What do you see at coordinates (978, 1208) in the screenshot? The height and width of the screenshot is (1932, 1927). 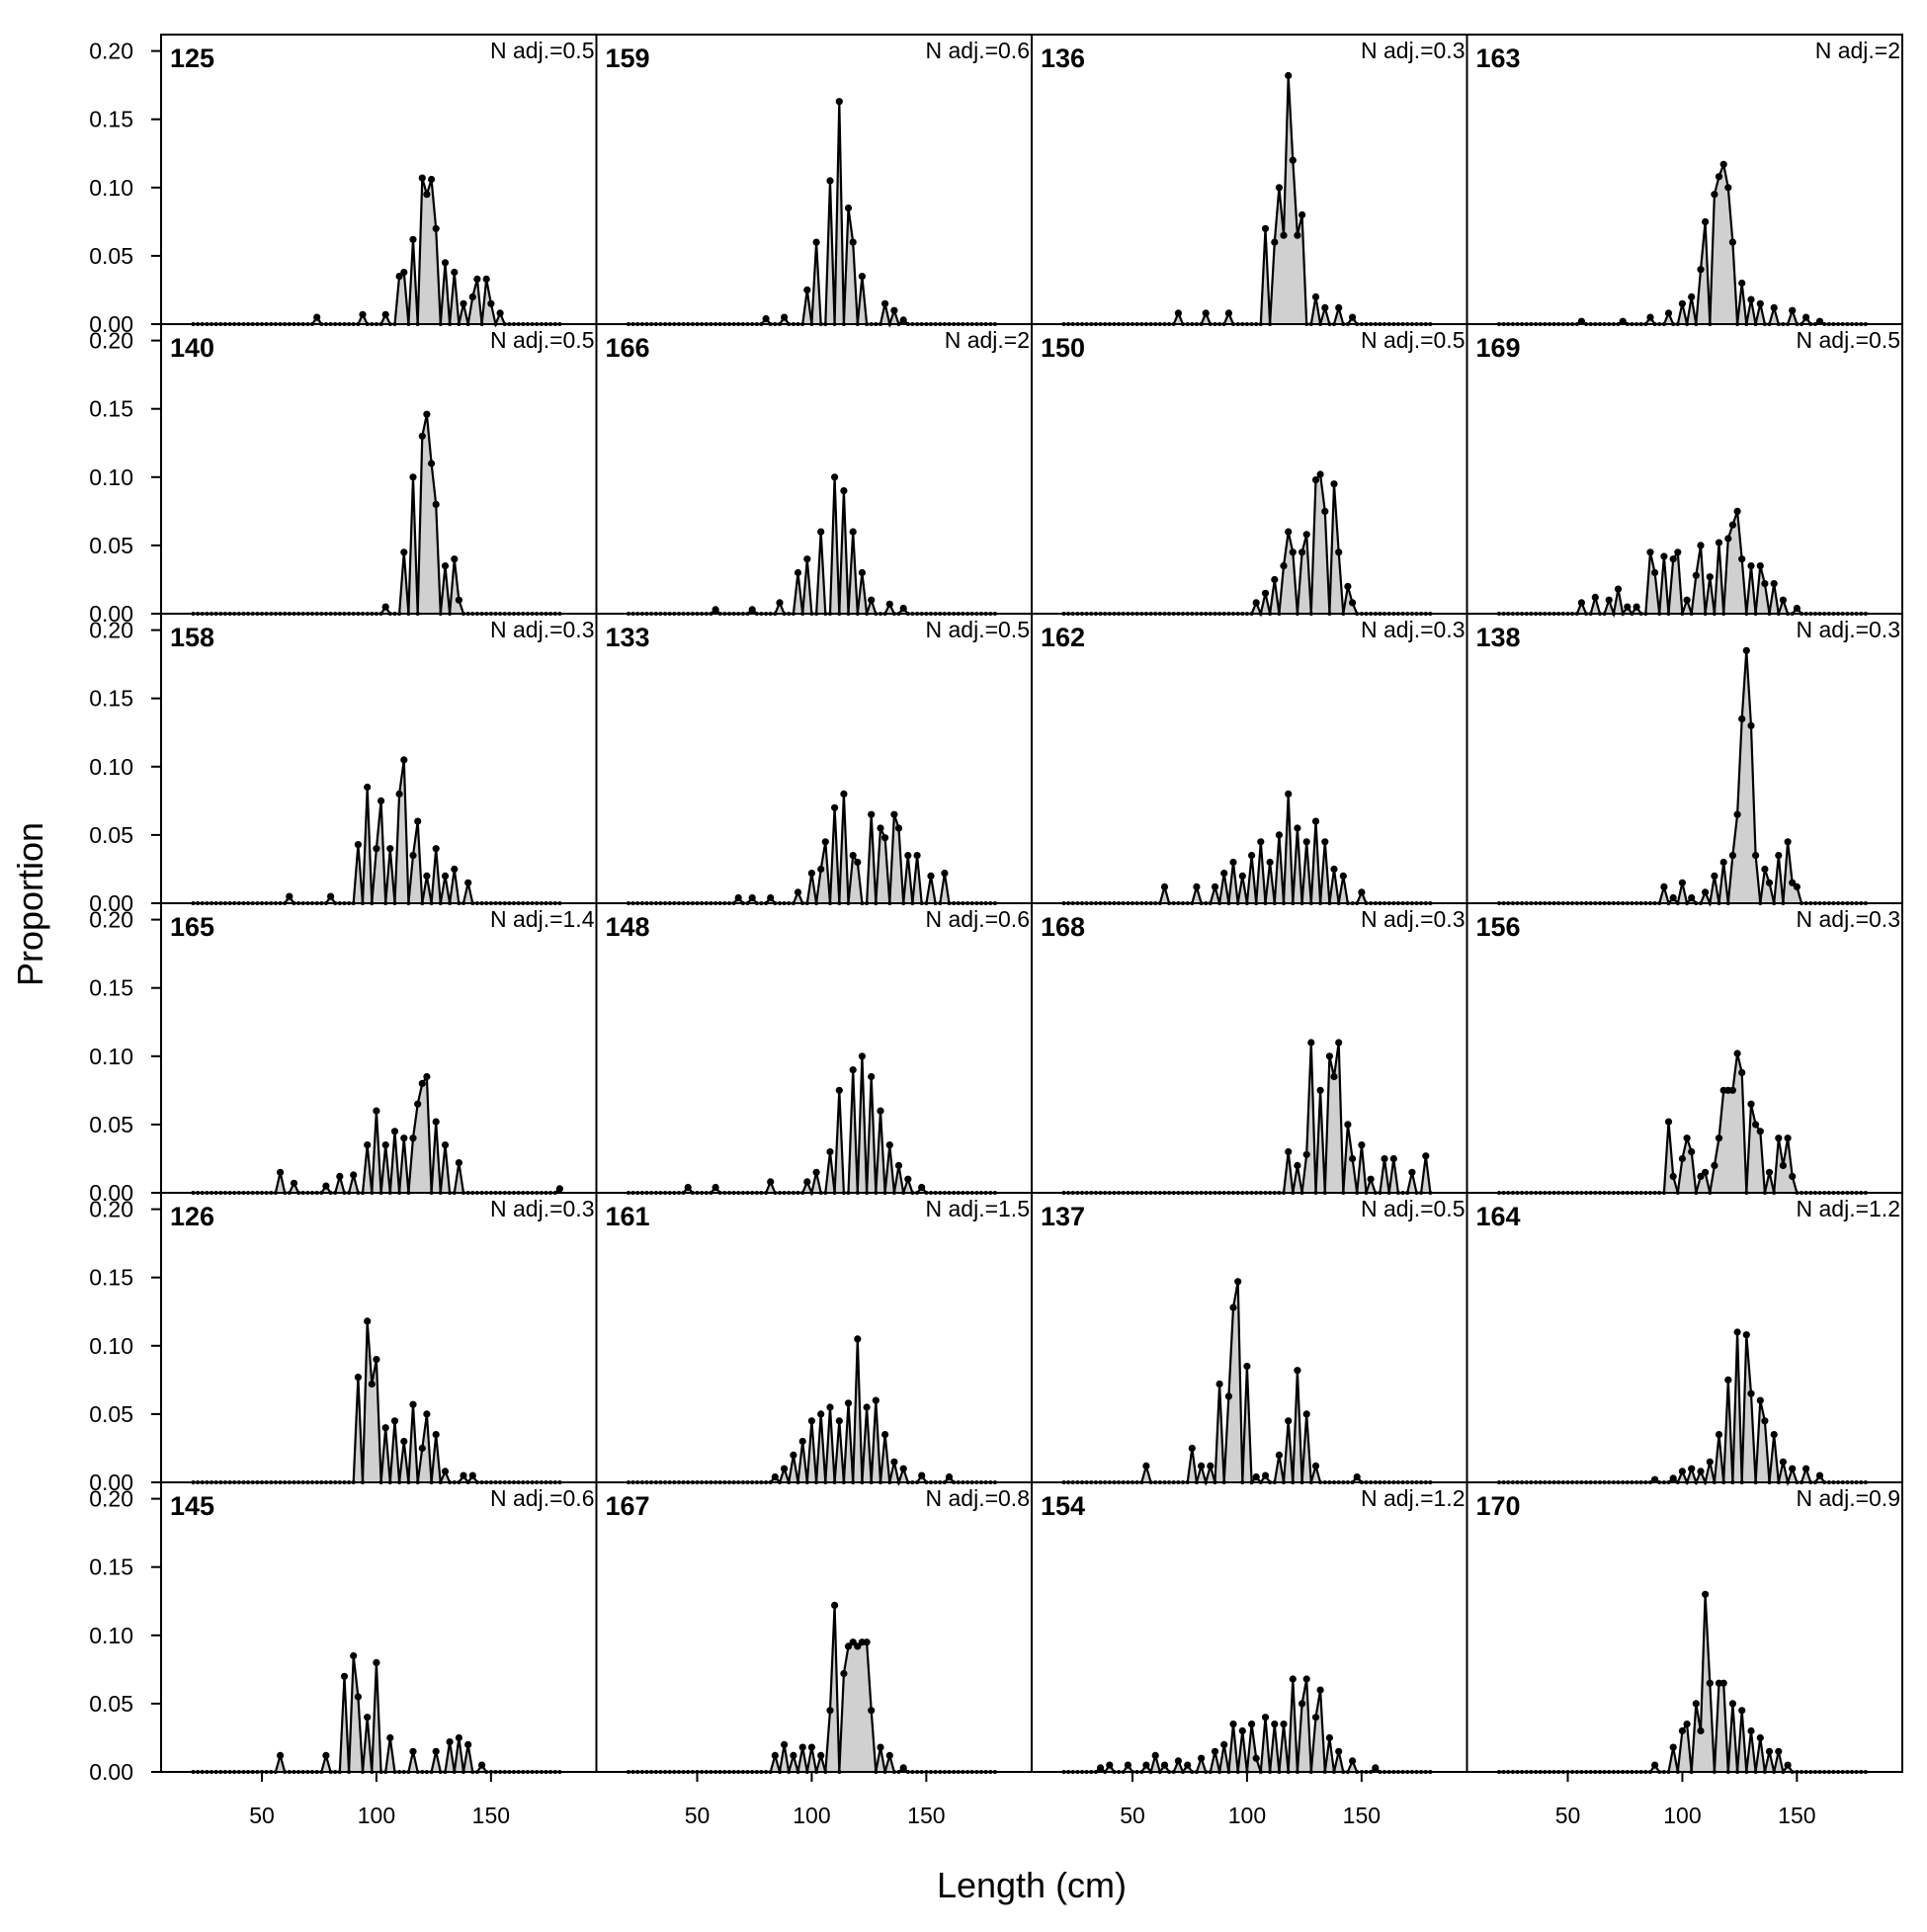 I see `nadj-label: N adj.=1.5` at bounding box center [978, 1208].